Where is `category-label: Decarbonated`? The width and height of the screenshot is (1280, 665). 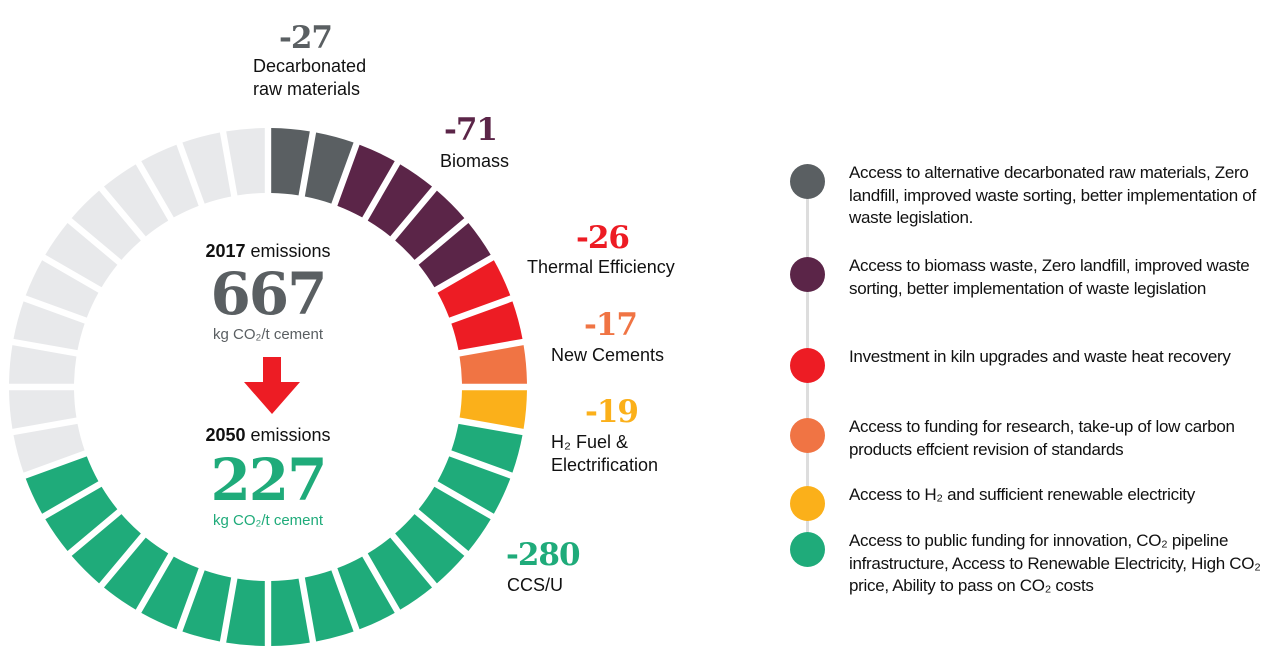
category-label: Decarbonated is located at coordinates (310, 66).